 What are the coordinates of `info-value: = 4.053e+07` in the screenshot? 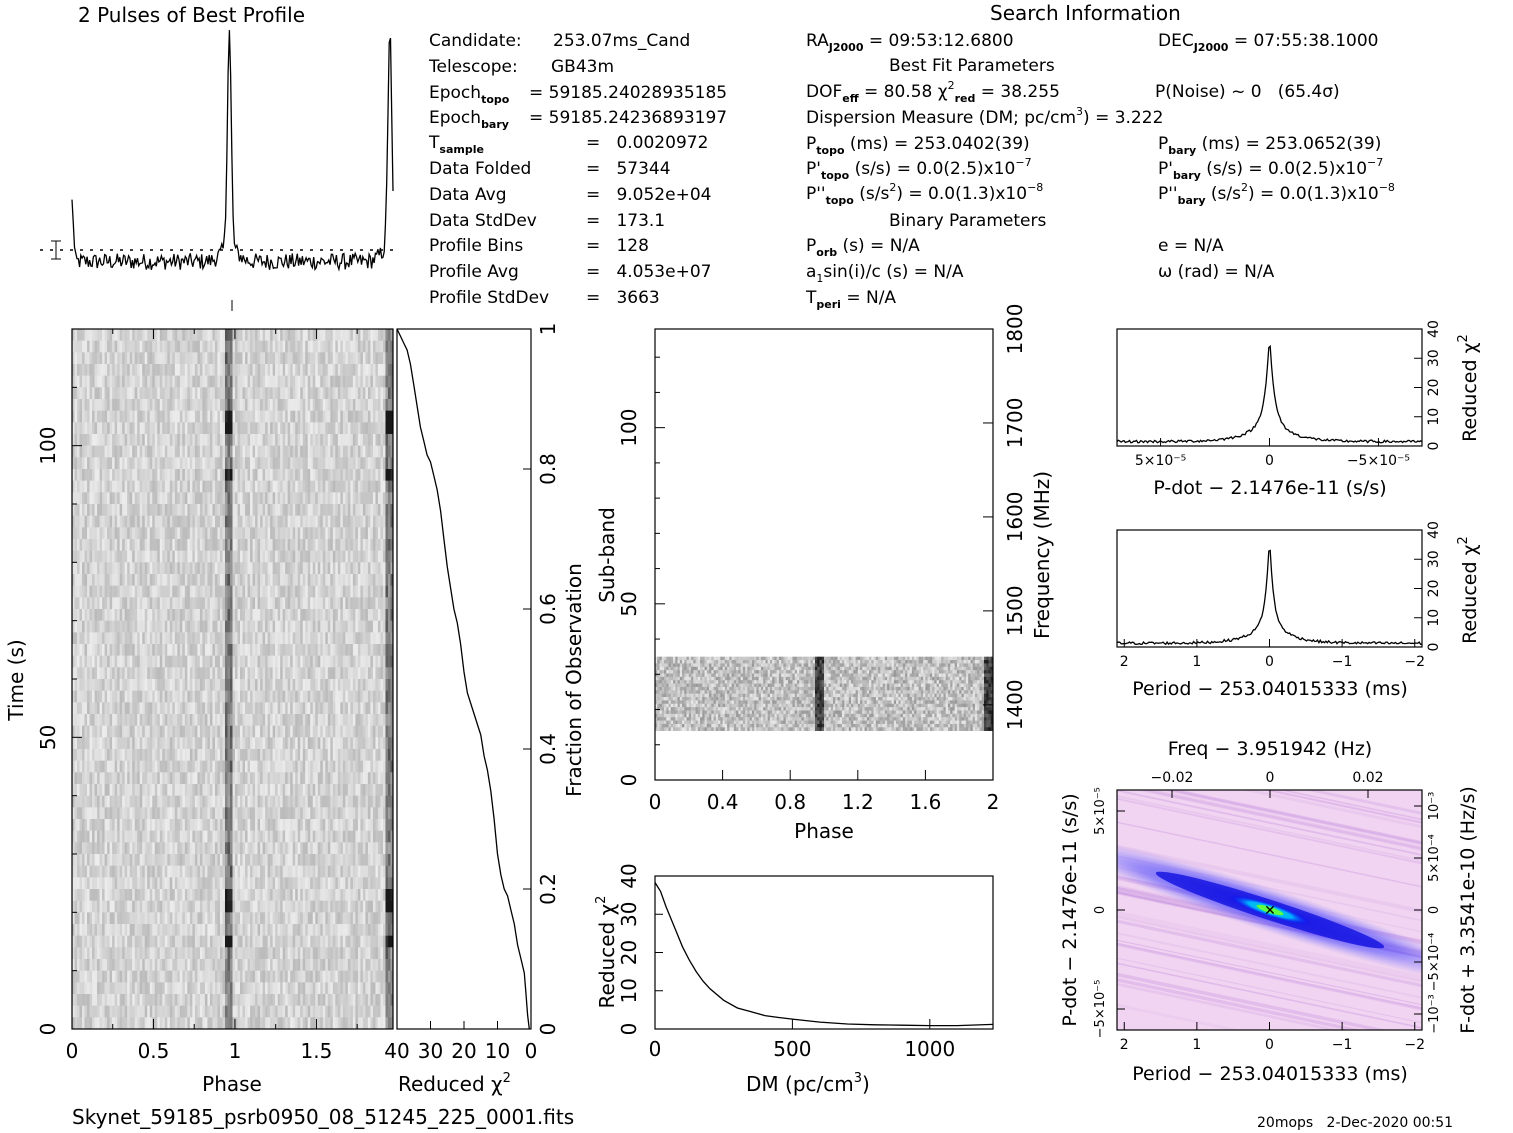 It's located at (648, 272).